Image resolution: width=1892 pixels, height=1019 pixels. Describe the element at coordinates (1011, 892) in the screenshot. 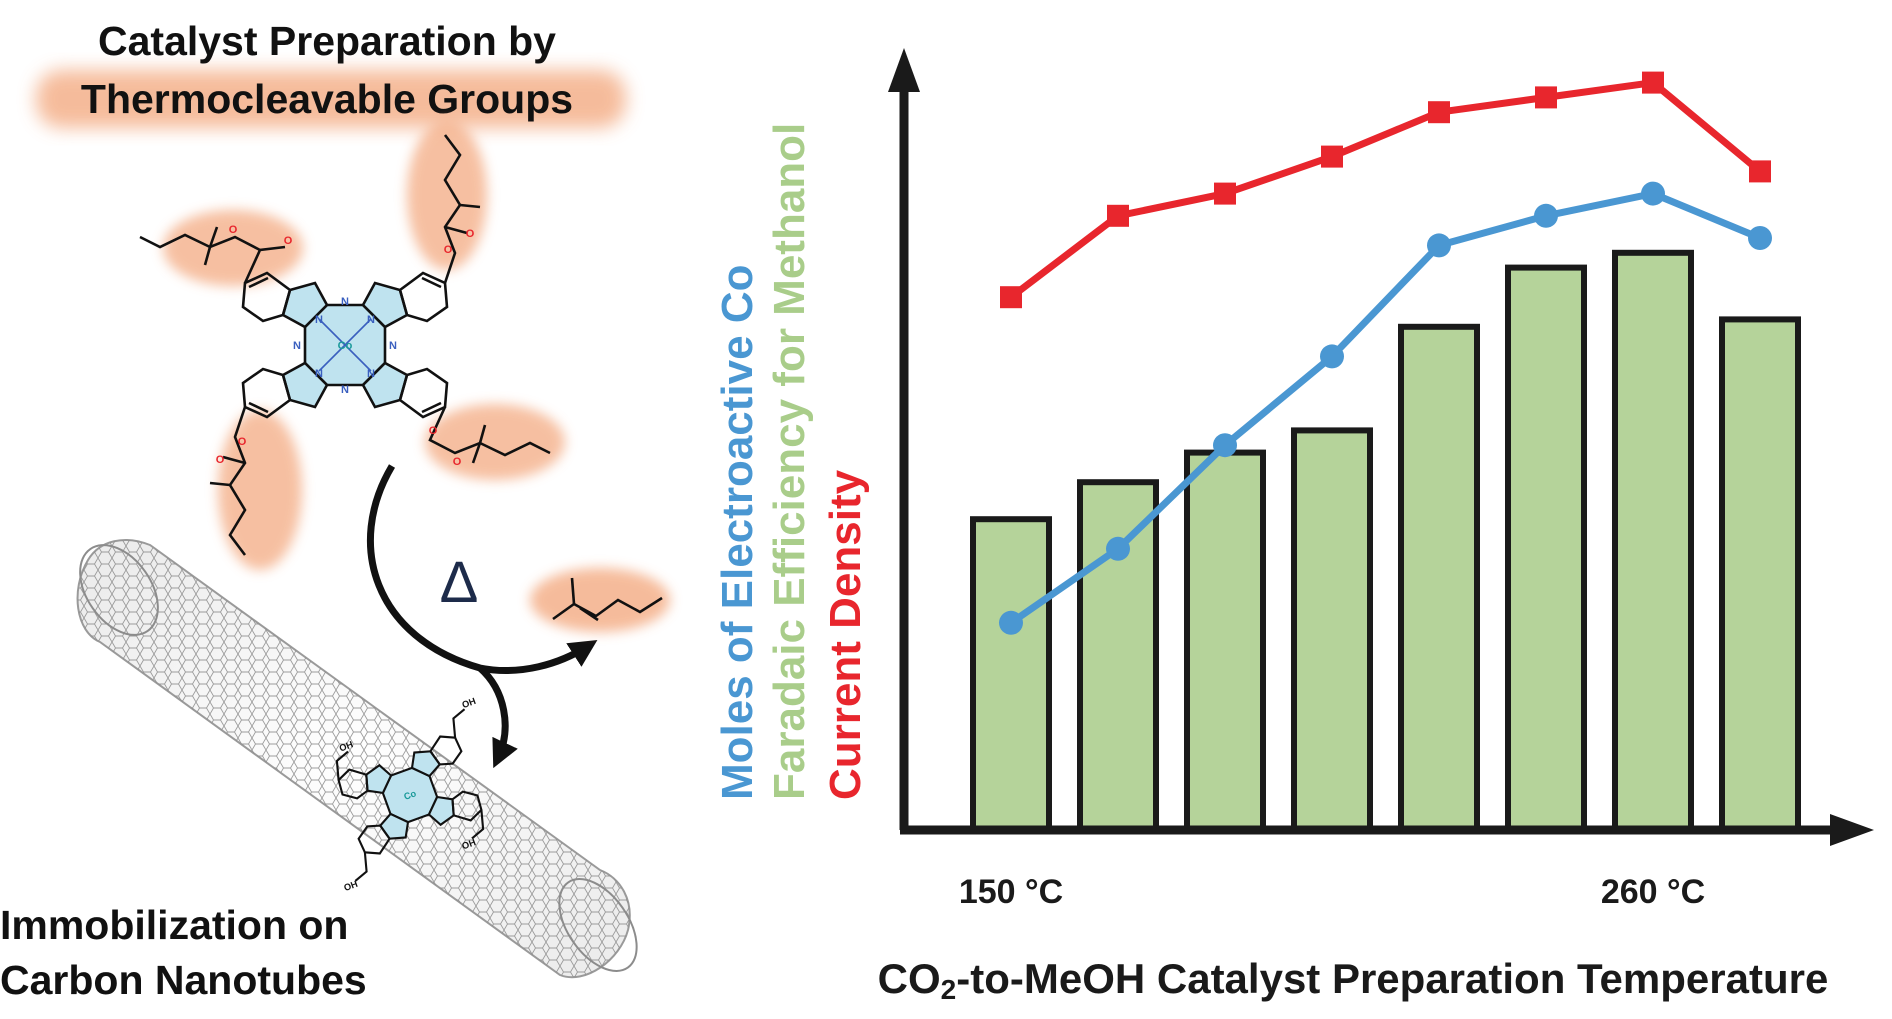

I see `x-tick-label: 150 °C` at that location.